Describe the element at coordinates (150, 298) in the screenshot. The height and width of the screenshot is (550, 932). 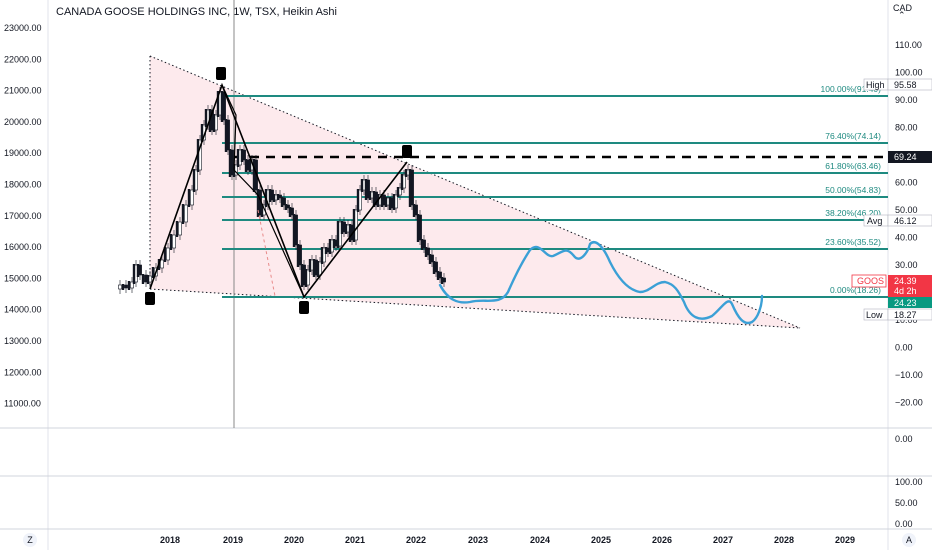
I see `pattern-point-x-marker` at that location.